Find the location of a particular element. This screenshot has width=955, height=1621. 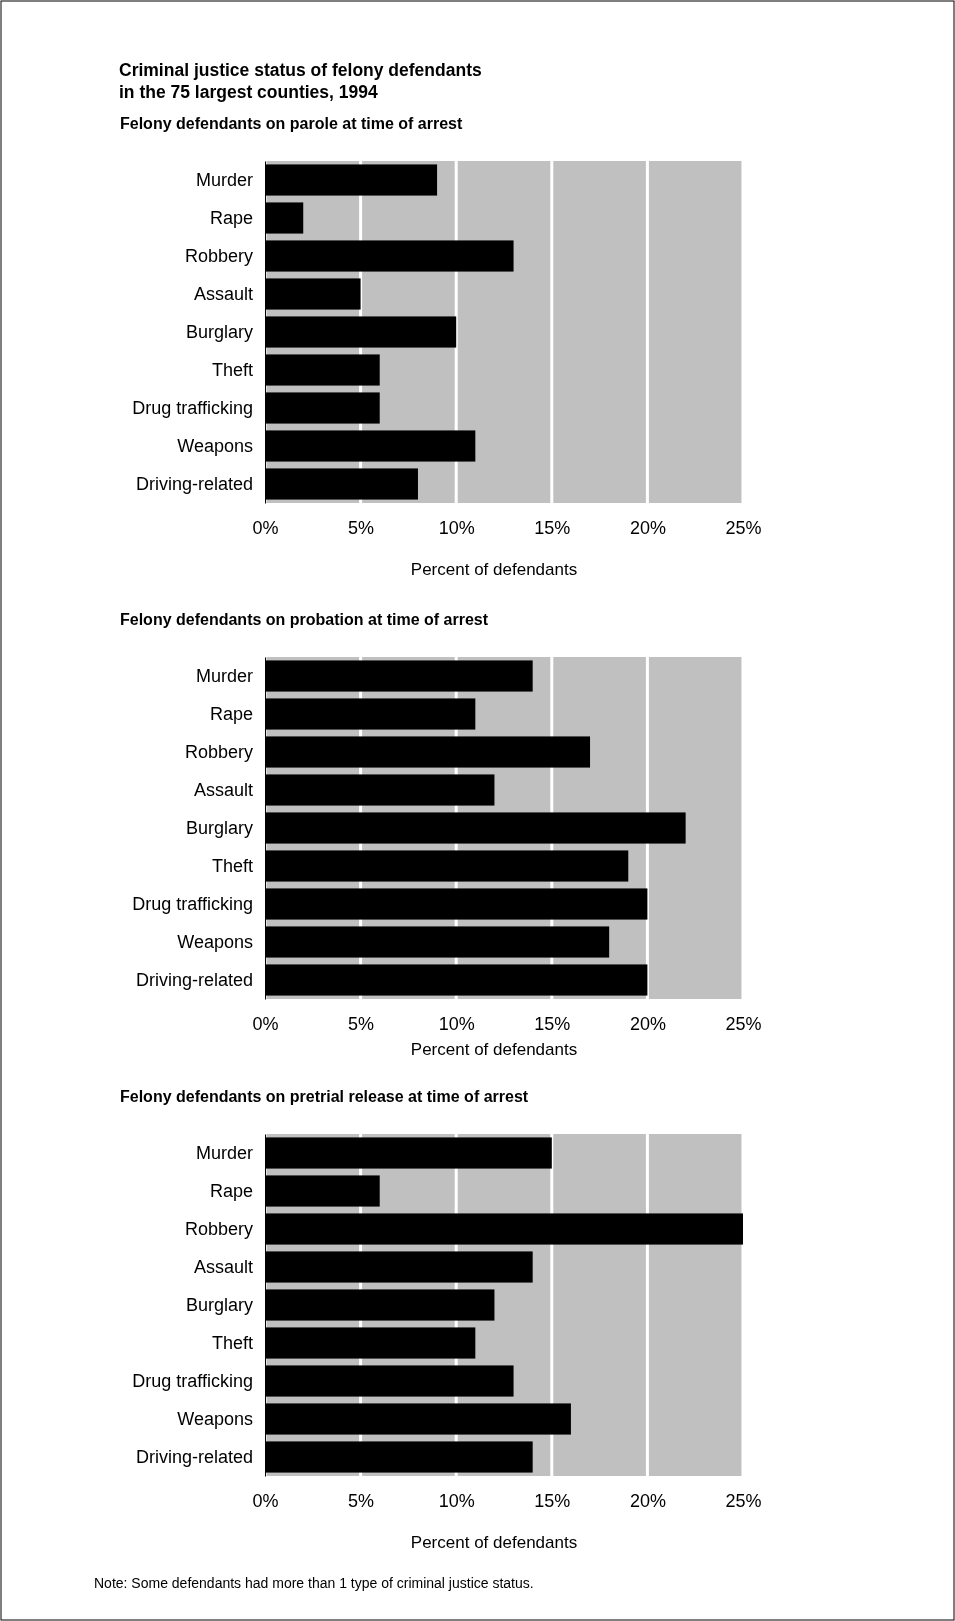

chart-subtitle: Felony defendants on parole at time of arrest is located at coordinates (291, 123).